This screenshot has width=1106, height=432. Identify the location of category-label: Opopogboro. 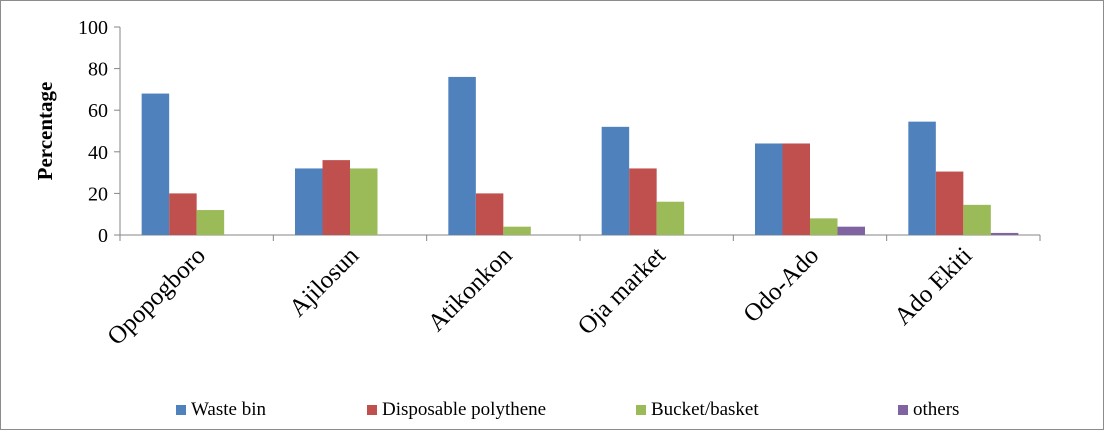
(156, 296).